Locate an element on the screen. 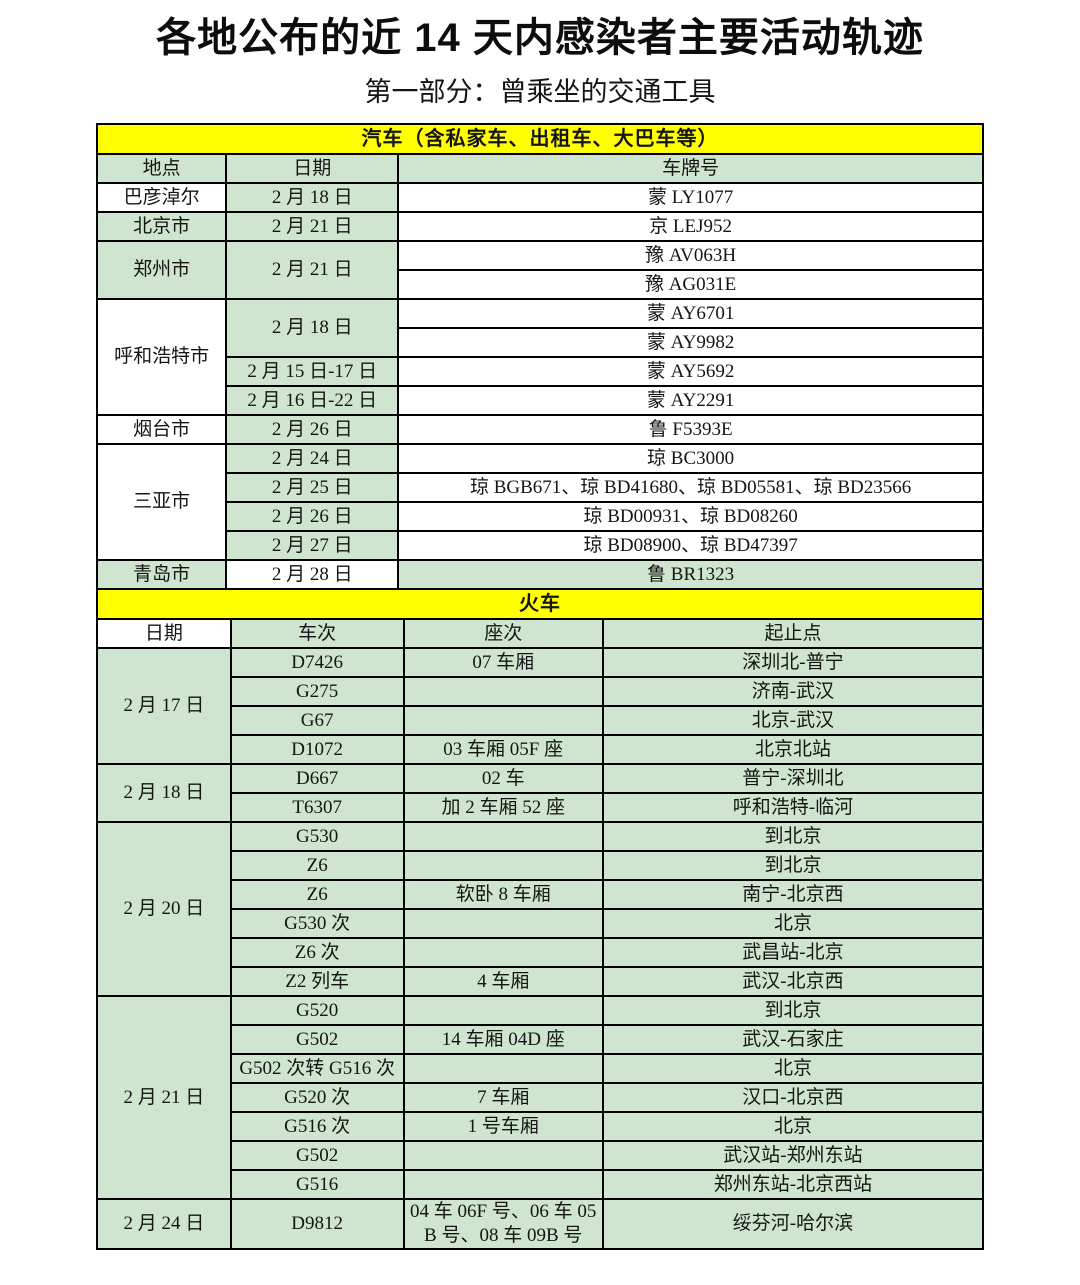  table-cell: 琼 BD00931、琼 BD08260 is located at coordinates (690, 516).